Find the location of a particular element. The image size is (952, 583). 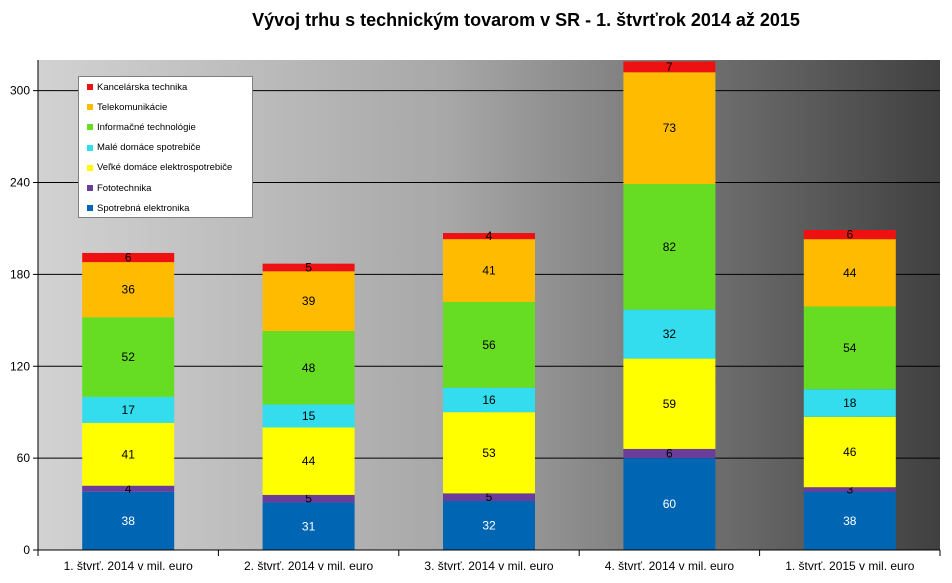

legend-label: Fototechnika is located at coordinates (124, 188).